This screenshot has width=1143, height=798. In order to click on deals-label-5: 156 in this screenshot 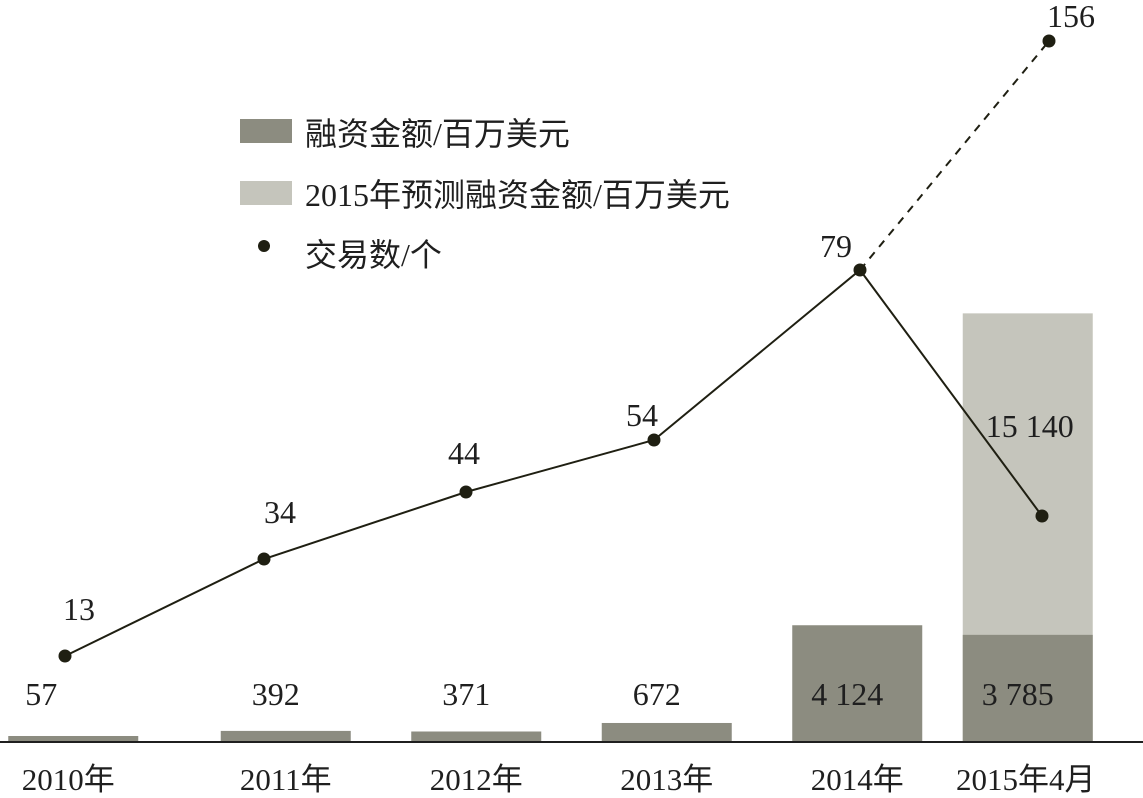, I will do `click(1071, 17)`.